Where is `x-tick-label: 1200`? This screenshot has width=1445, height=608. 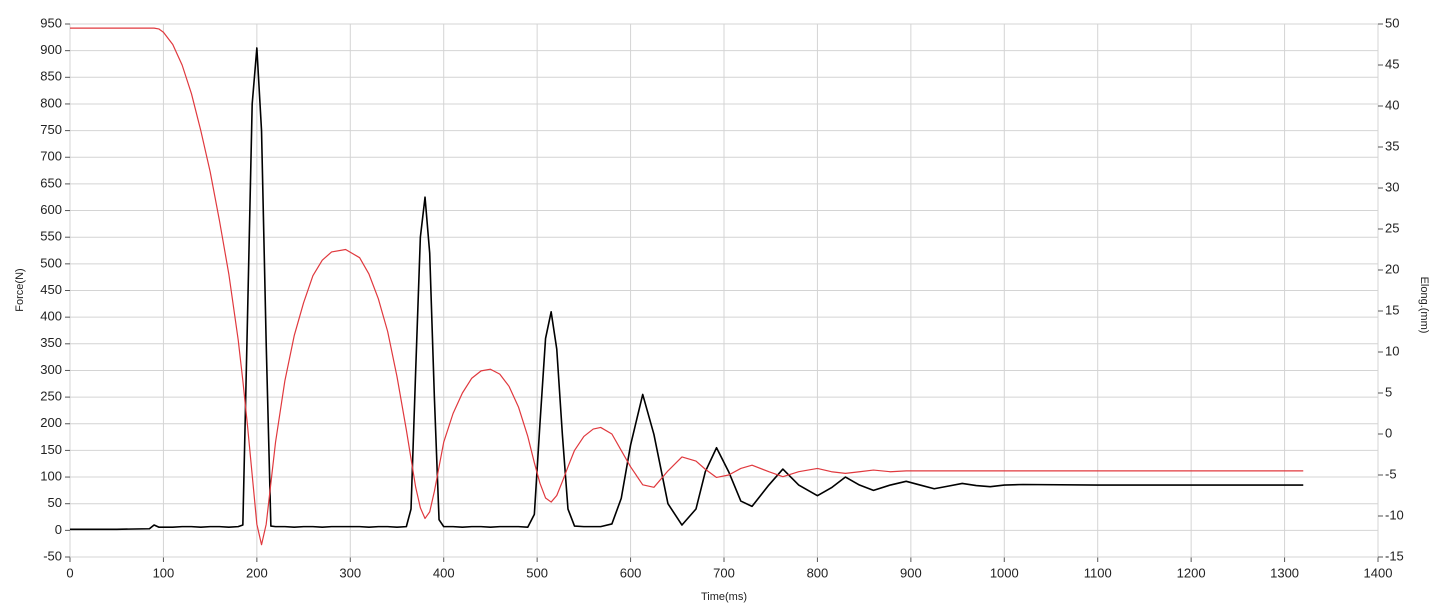
x-tick-label: 1200 is located at coordinates (1191, 572).